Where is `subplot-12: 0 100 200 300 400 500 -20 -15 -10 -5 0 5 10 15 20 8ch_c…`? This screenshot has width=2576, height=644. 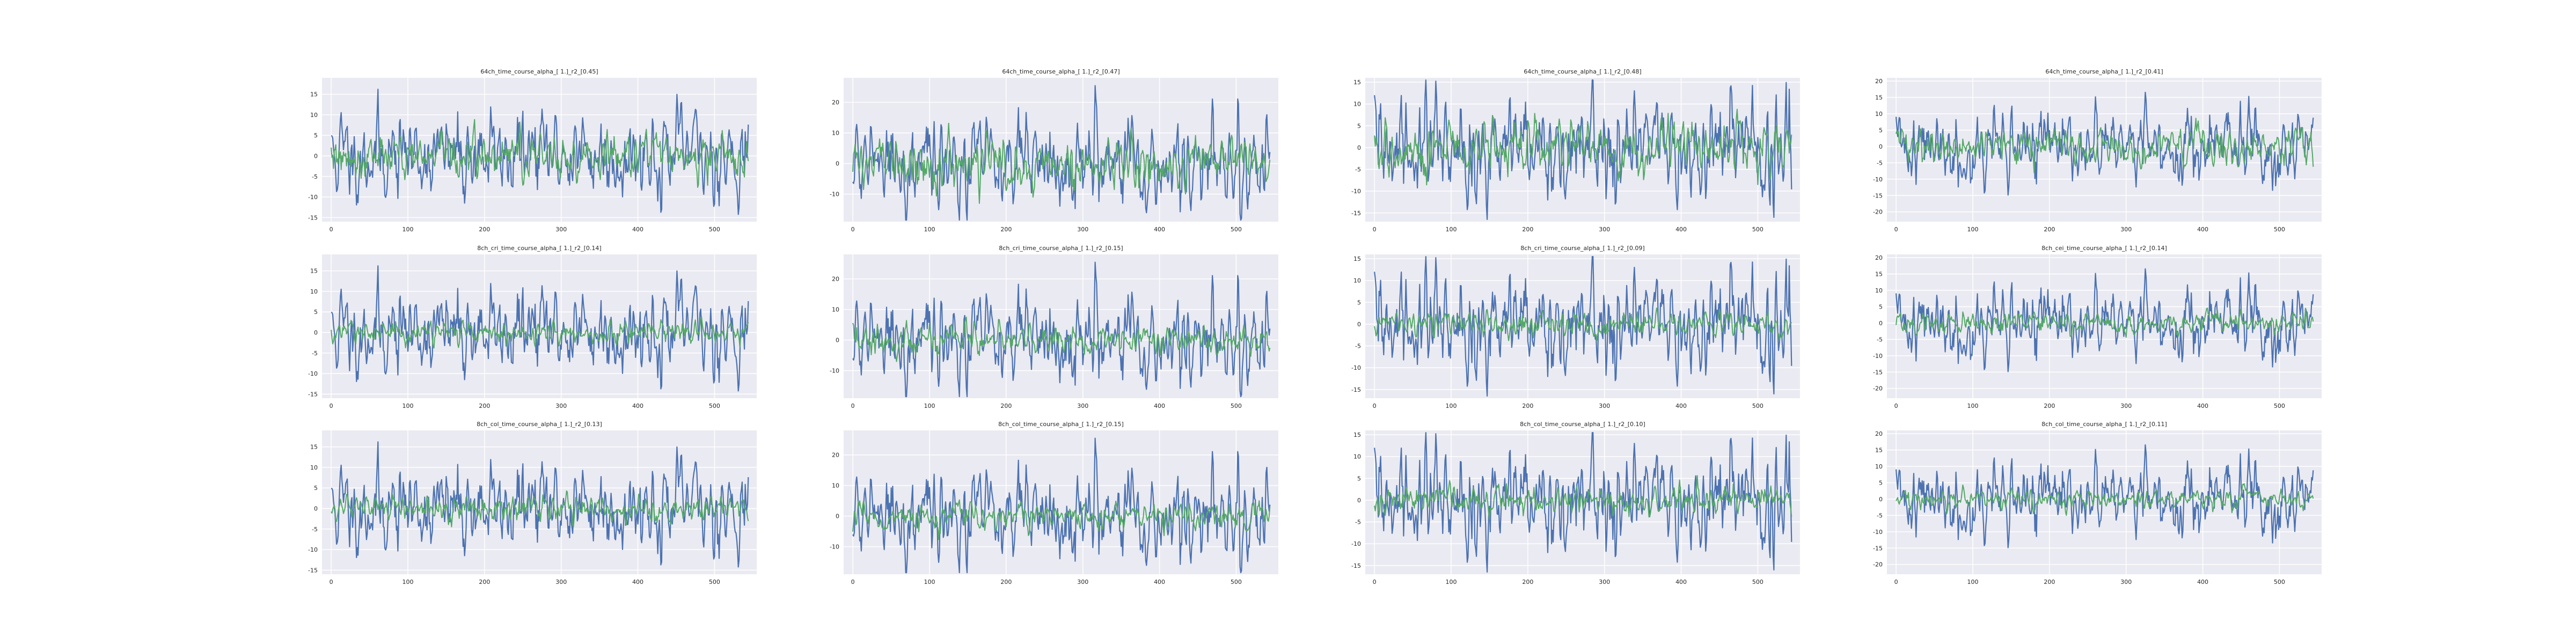 subplot-12: 0 100 200 300 400 500 -20 -15 -10 -5 0 5 10 15 20 8ch_c… is located at coordinates (2097, 503).